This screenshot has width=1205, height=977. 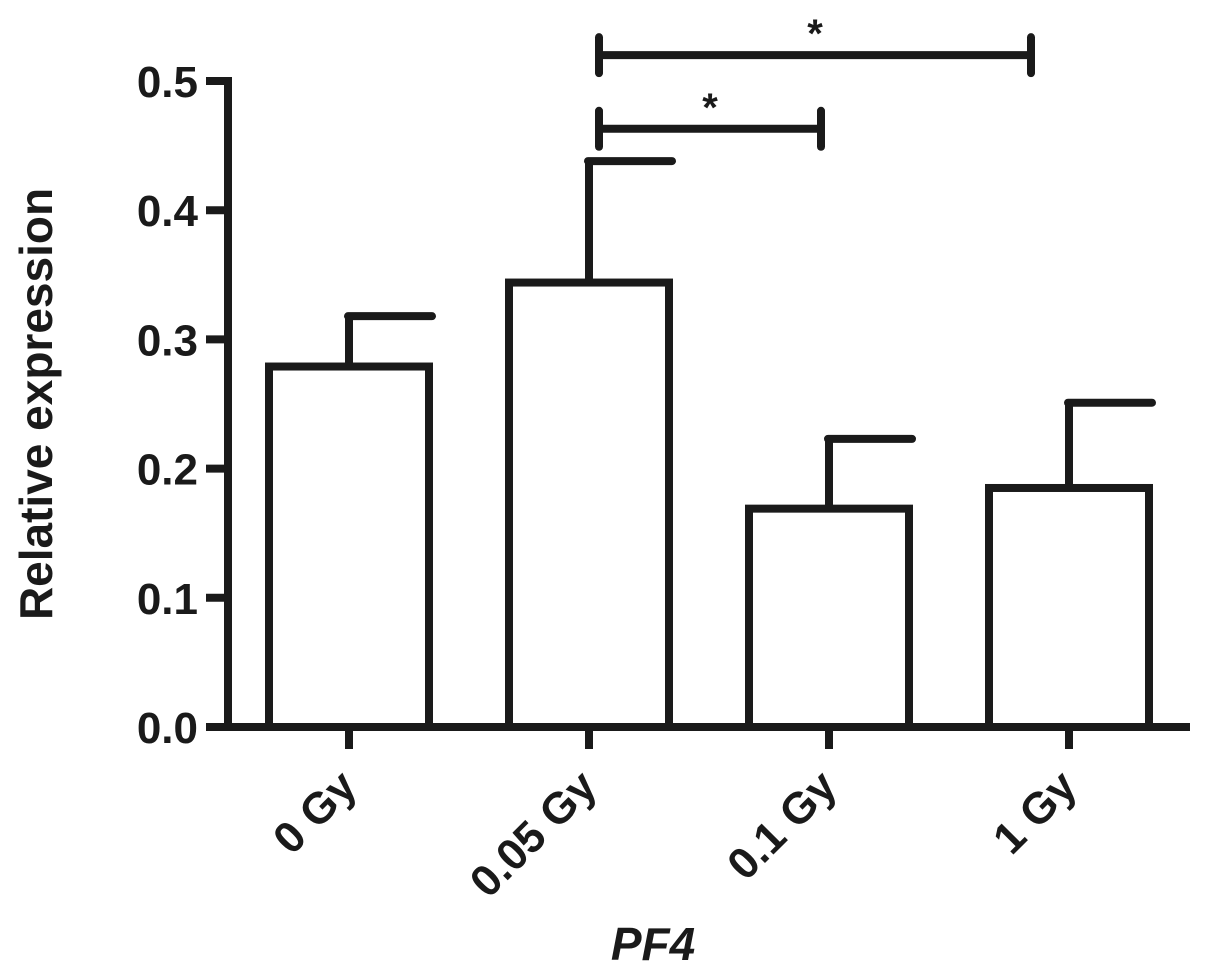 What do you see at coordinates (167, 728) in the screenshot?
I see `y-tick-label: 0.0` at bounding box center [167, 728].